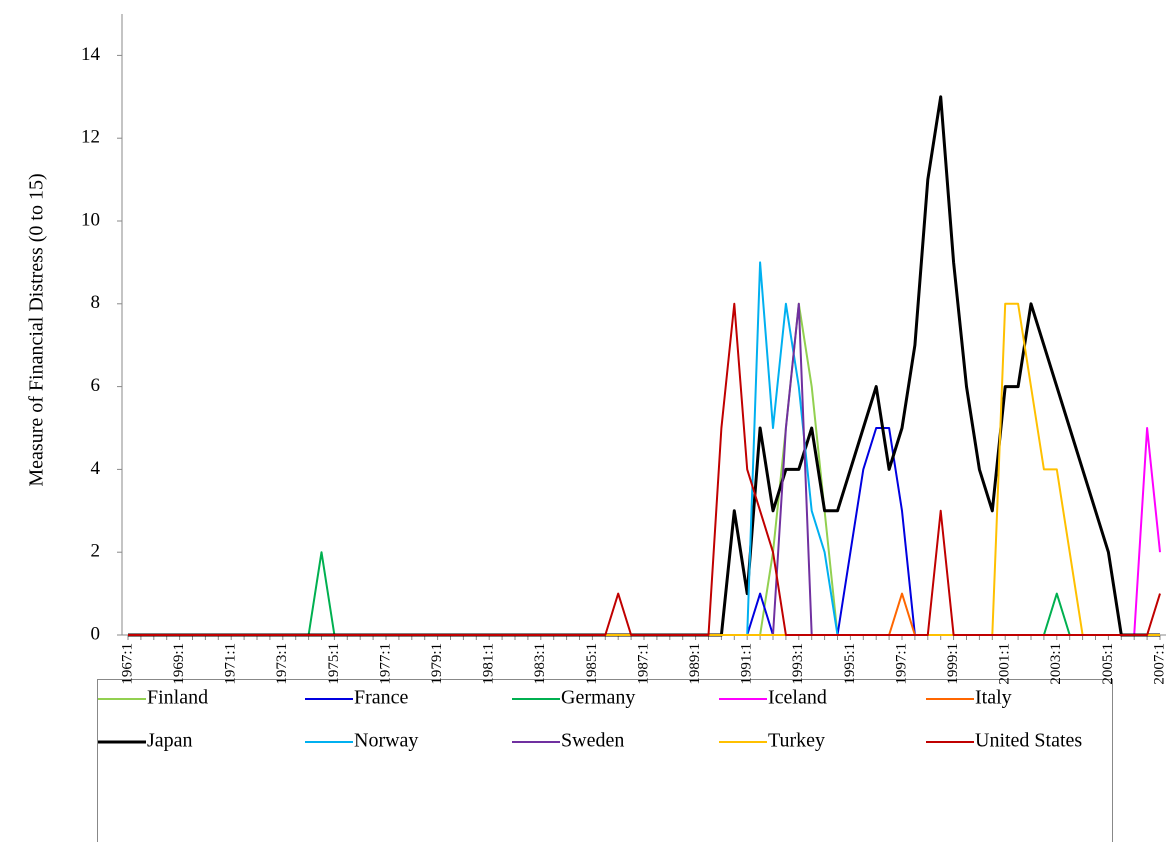 Image resolution: width=1171 pixels, height=847 pixels. What do you see at coordinates (90, 219) in the screenshot?
I see `y-tick-label: 10` at bounding box center [90, 219].